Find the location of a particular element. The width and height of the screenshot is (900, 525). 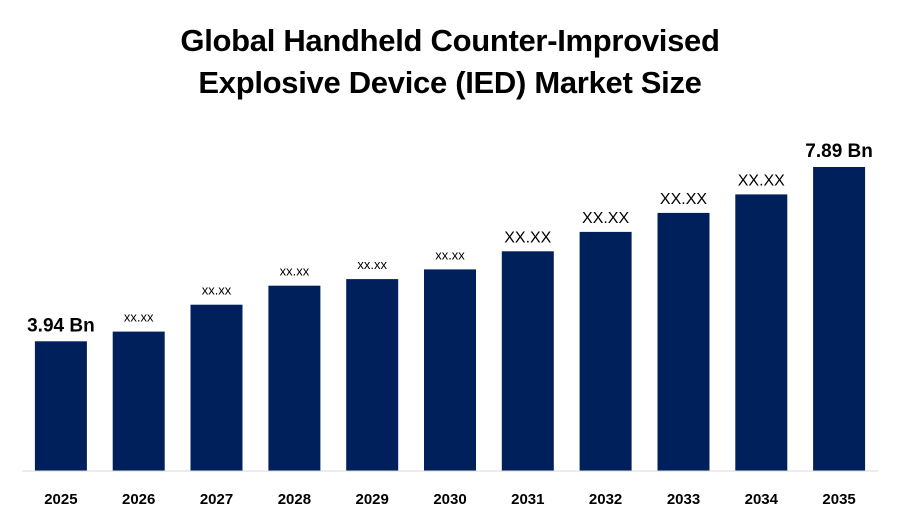

bar-2028 is located at coordinates (294, 378).